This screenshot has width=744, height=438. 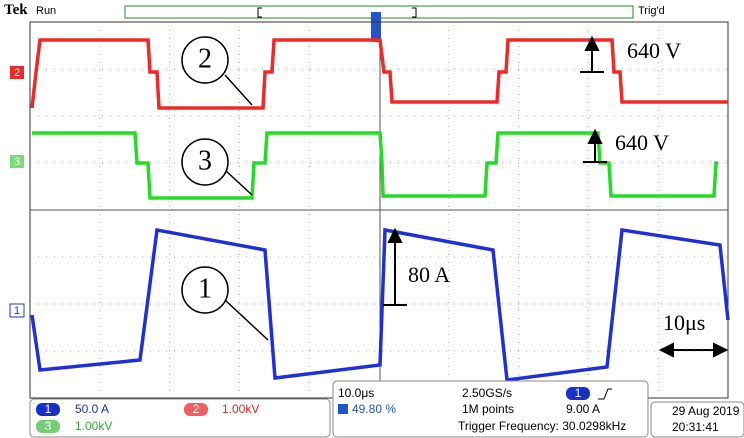 What do you see at coordinates (429, 274) in the screenshot?
I see `annotation-ch1: 80 A` at bounding box center [429, 274].